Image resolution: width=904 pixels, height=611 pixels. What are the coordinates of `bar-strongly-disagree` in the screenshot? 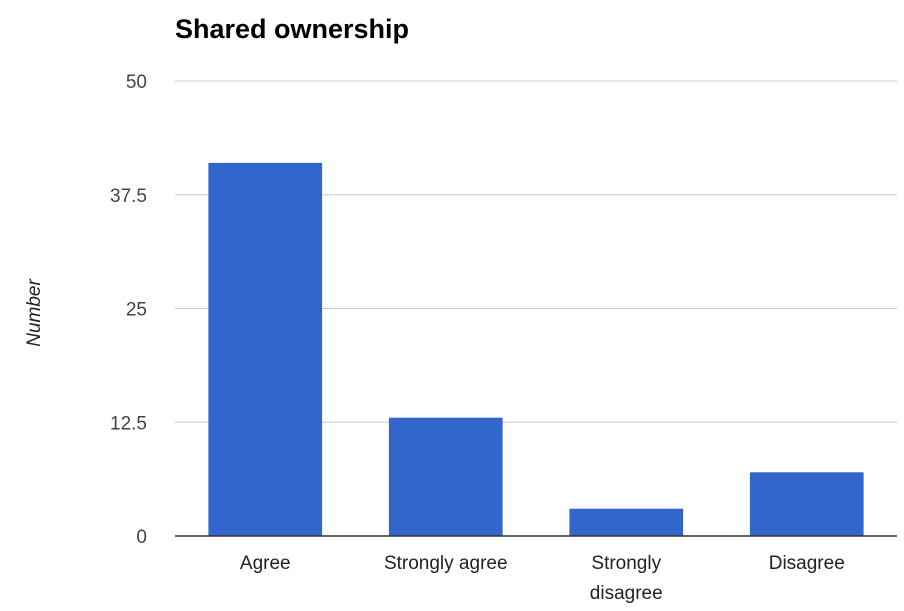 It's located at (626, 522).